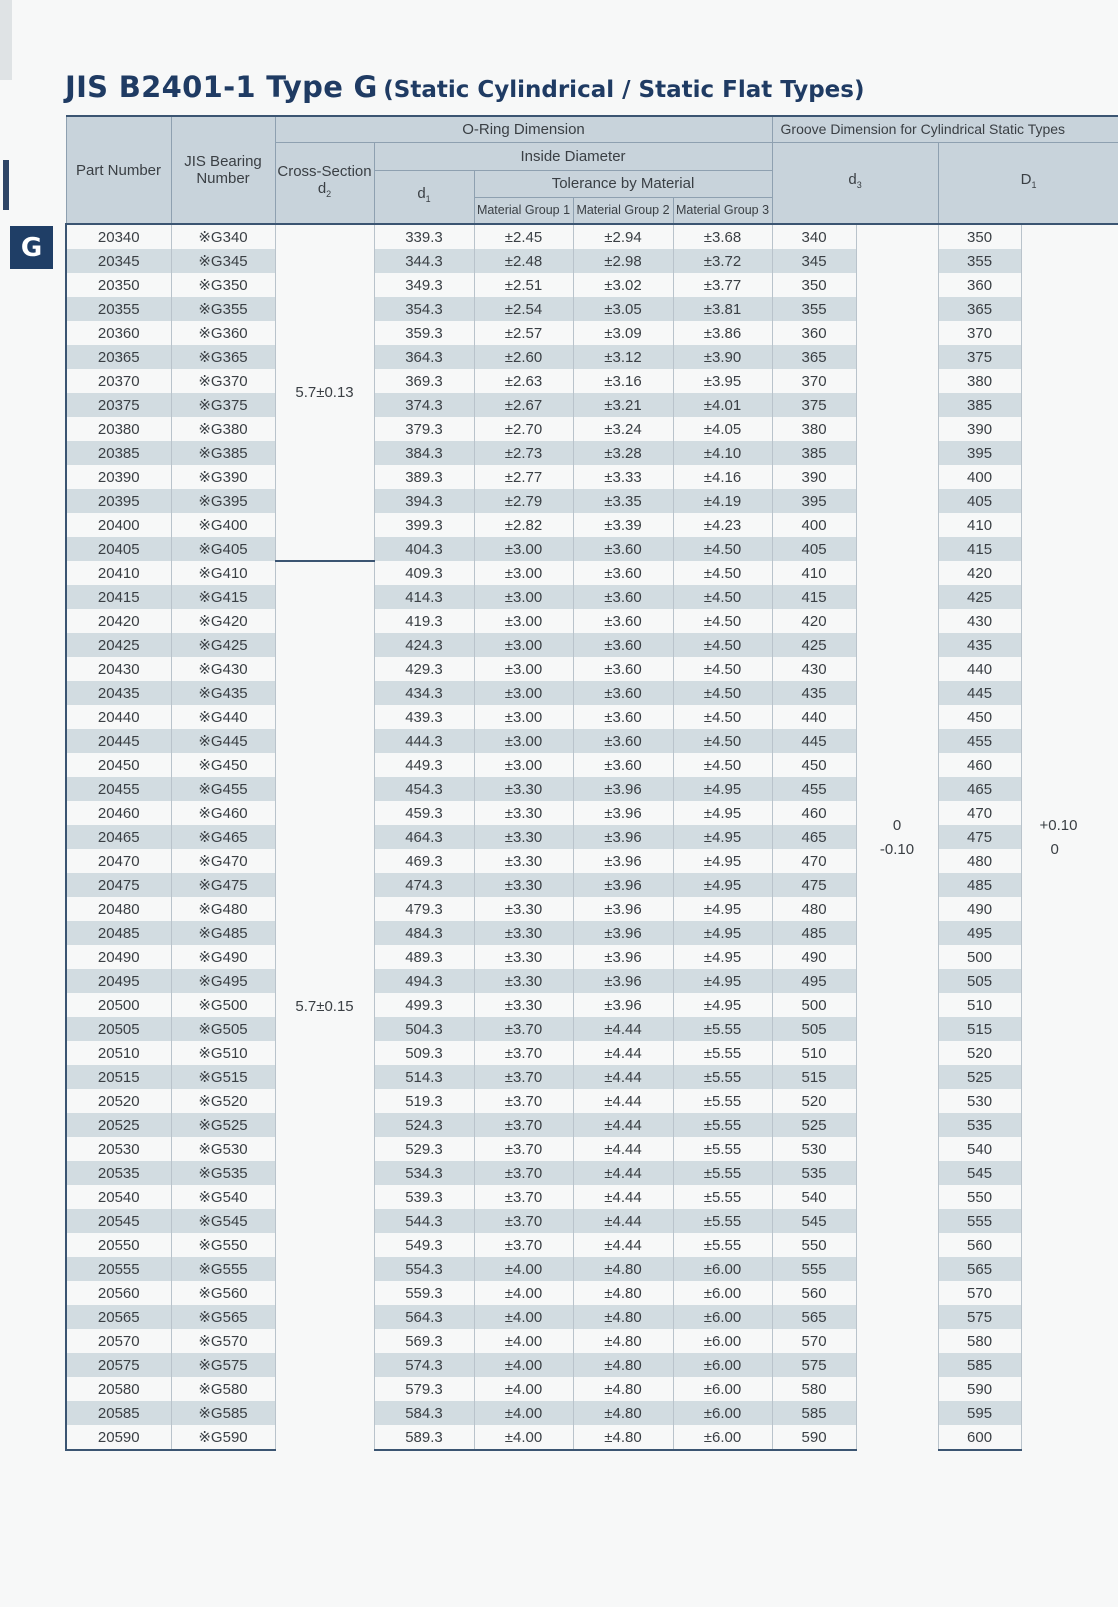 Image resolution: width=1118 pixels, height=1607 pixels. Describe the element at coordinates (523, 381) in the screenshot. I see `cell-tolerance-group-1: ±2.63` at that location.